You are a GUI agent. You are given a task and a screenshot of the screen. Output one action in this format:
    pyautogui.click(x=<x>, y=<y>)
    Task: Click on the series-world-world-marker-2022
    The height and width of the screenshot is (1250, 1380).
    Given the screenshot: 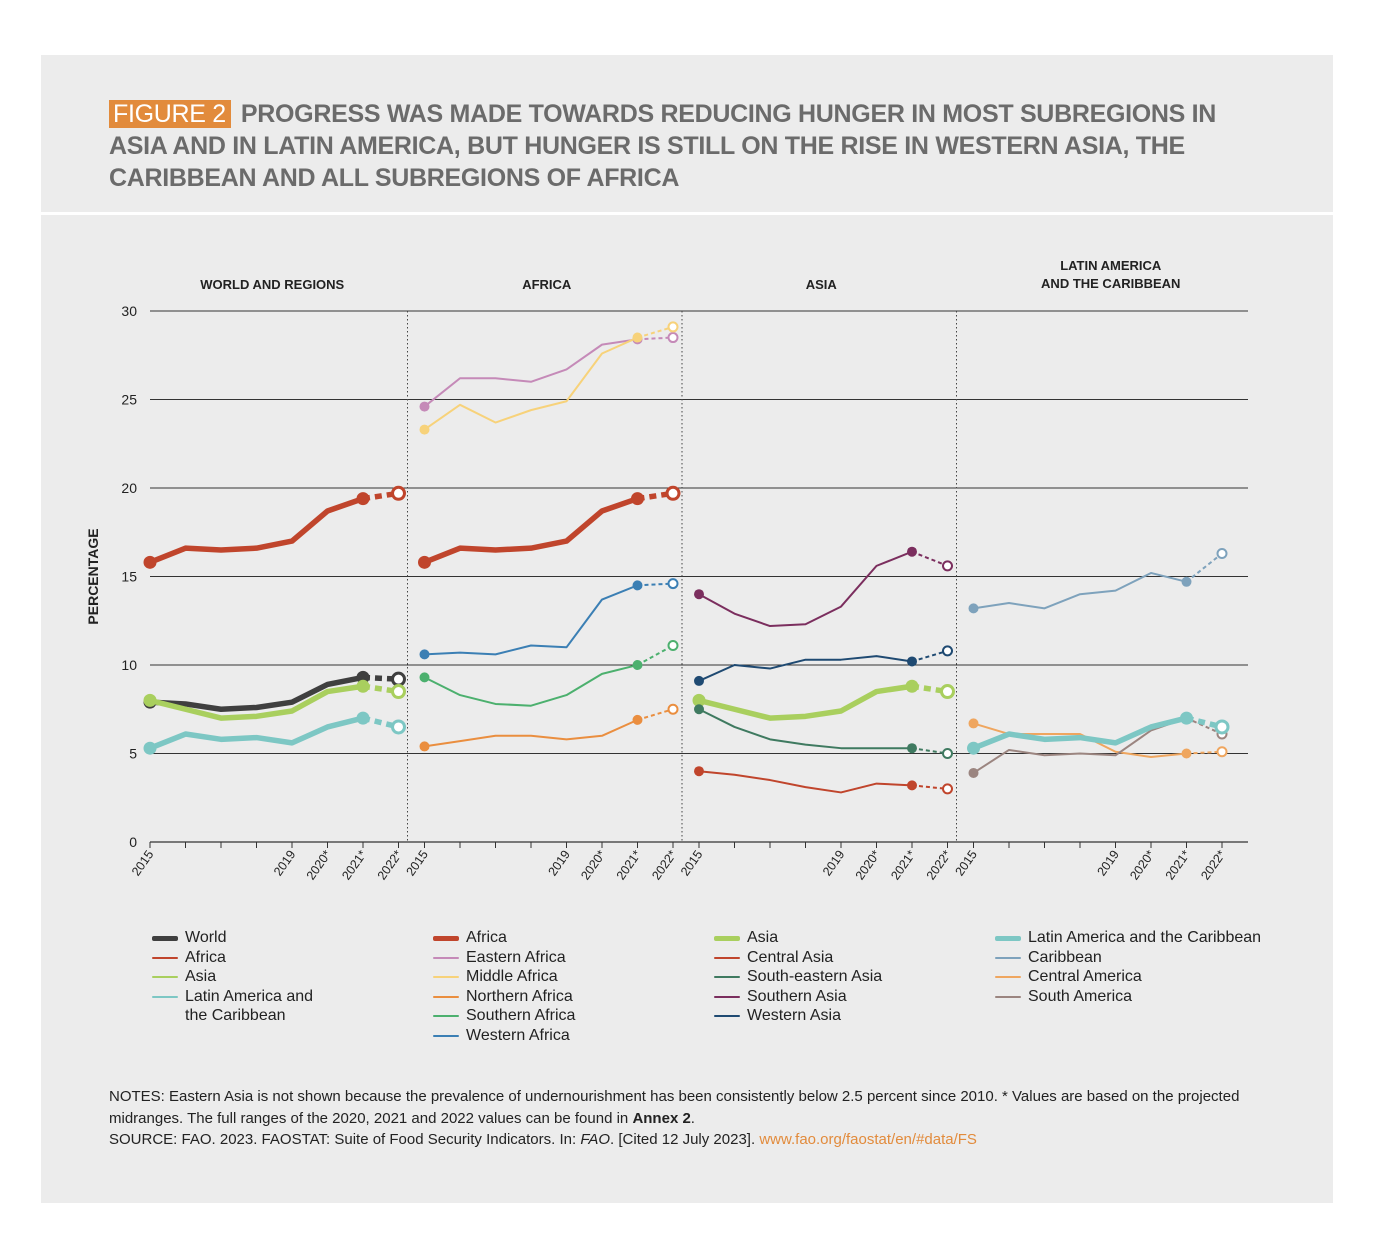 What is the action you would take?
    pyautogui.click(x=398, y=679)
    